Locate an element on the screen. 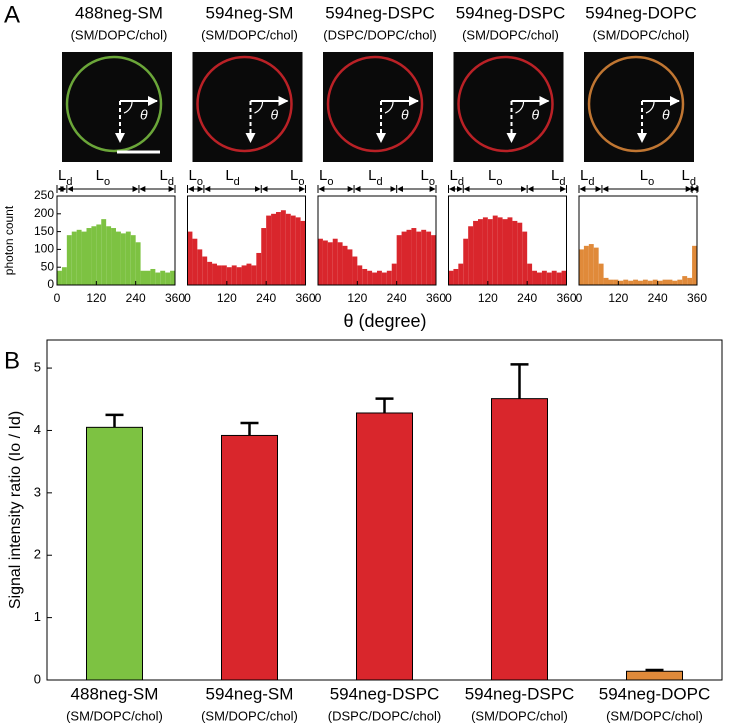 The image size is (730, 726). y-tick-label: 200 is located at coordinates (44, 213).